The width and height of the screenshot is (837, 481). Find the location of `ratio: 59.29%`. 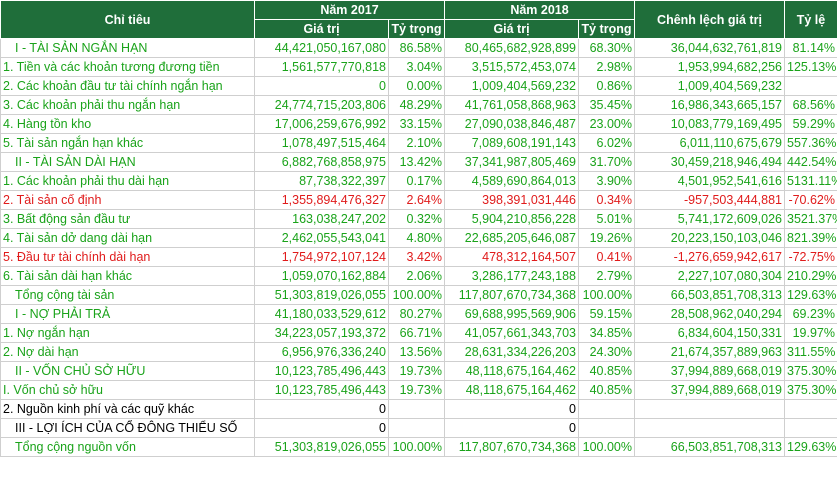

ratio: 59.29% is located at coordinates (810, 124).